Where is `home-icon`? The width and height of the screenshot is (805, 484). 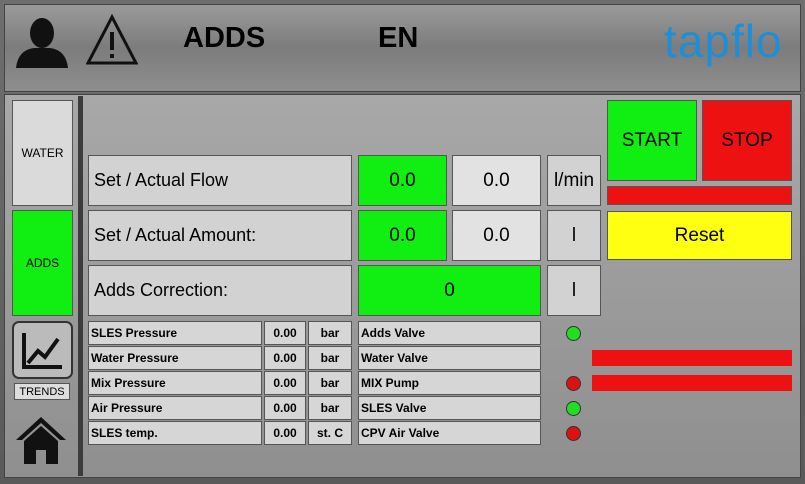
home-icon is located at coordinates (41, 440).